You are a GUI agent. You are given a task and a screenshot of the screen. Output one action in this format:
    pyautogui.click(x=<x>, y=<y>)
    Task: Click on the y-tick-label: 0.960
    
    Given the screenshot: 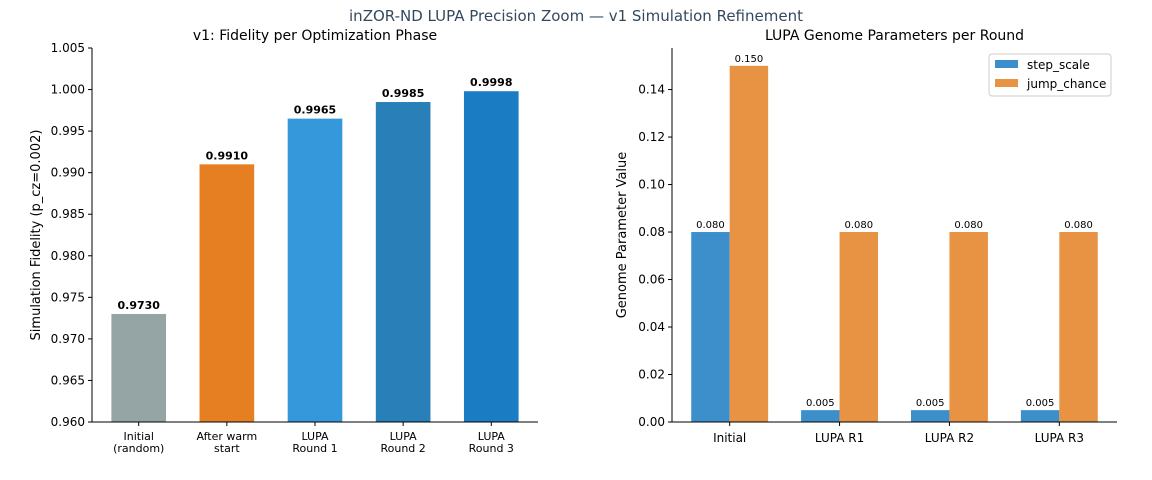 What is the action you would take?
    pyautogui.click(x=68, y=422)
    